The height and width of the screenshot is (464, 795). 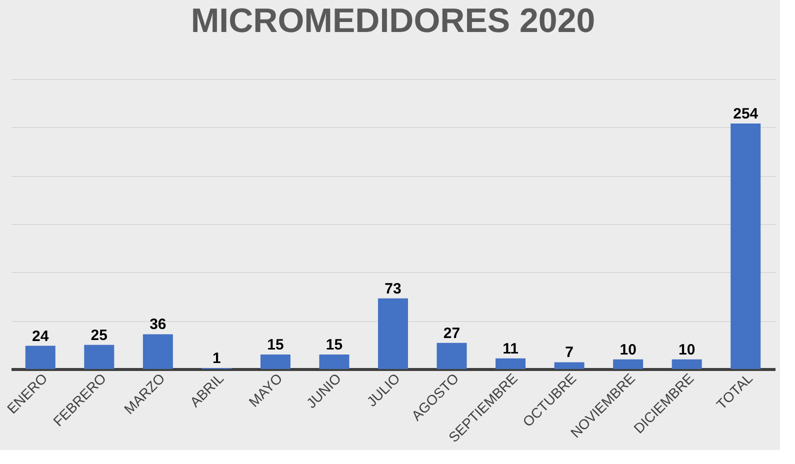 What do you see at coordinates (510, 349) in the screenshot?
I see `data-label: 11` at bounding box center [510, 349].